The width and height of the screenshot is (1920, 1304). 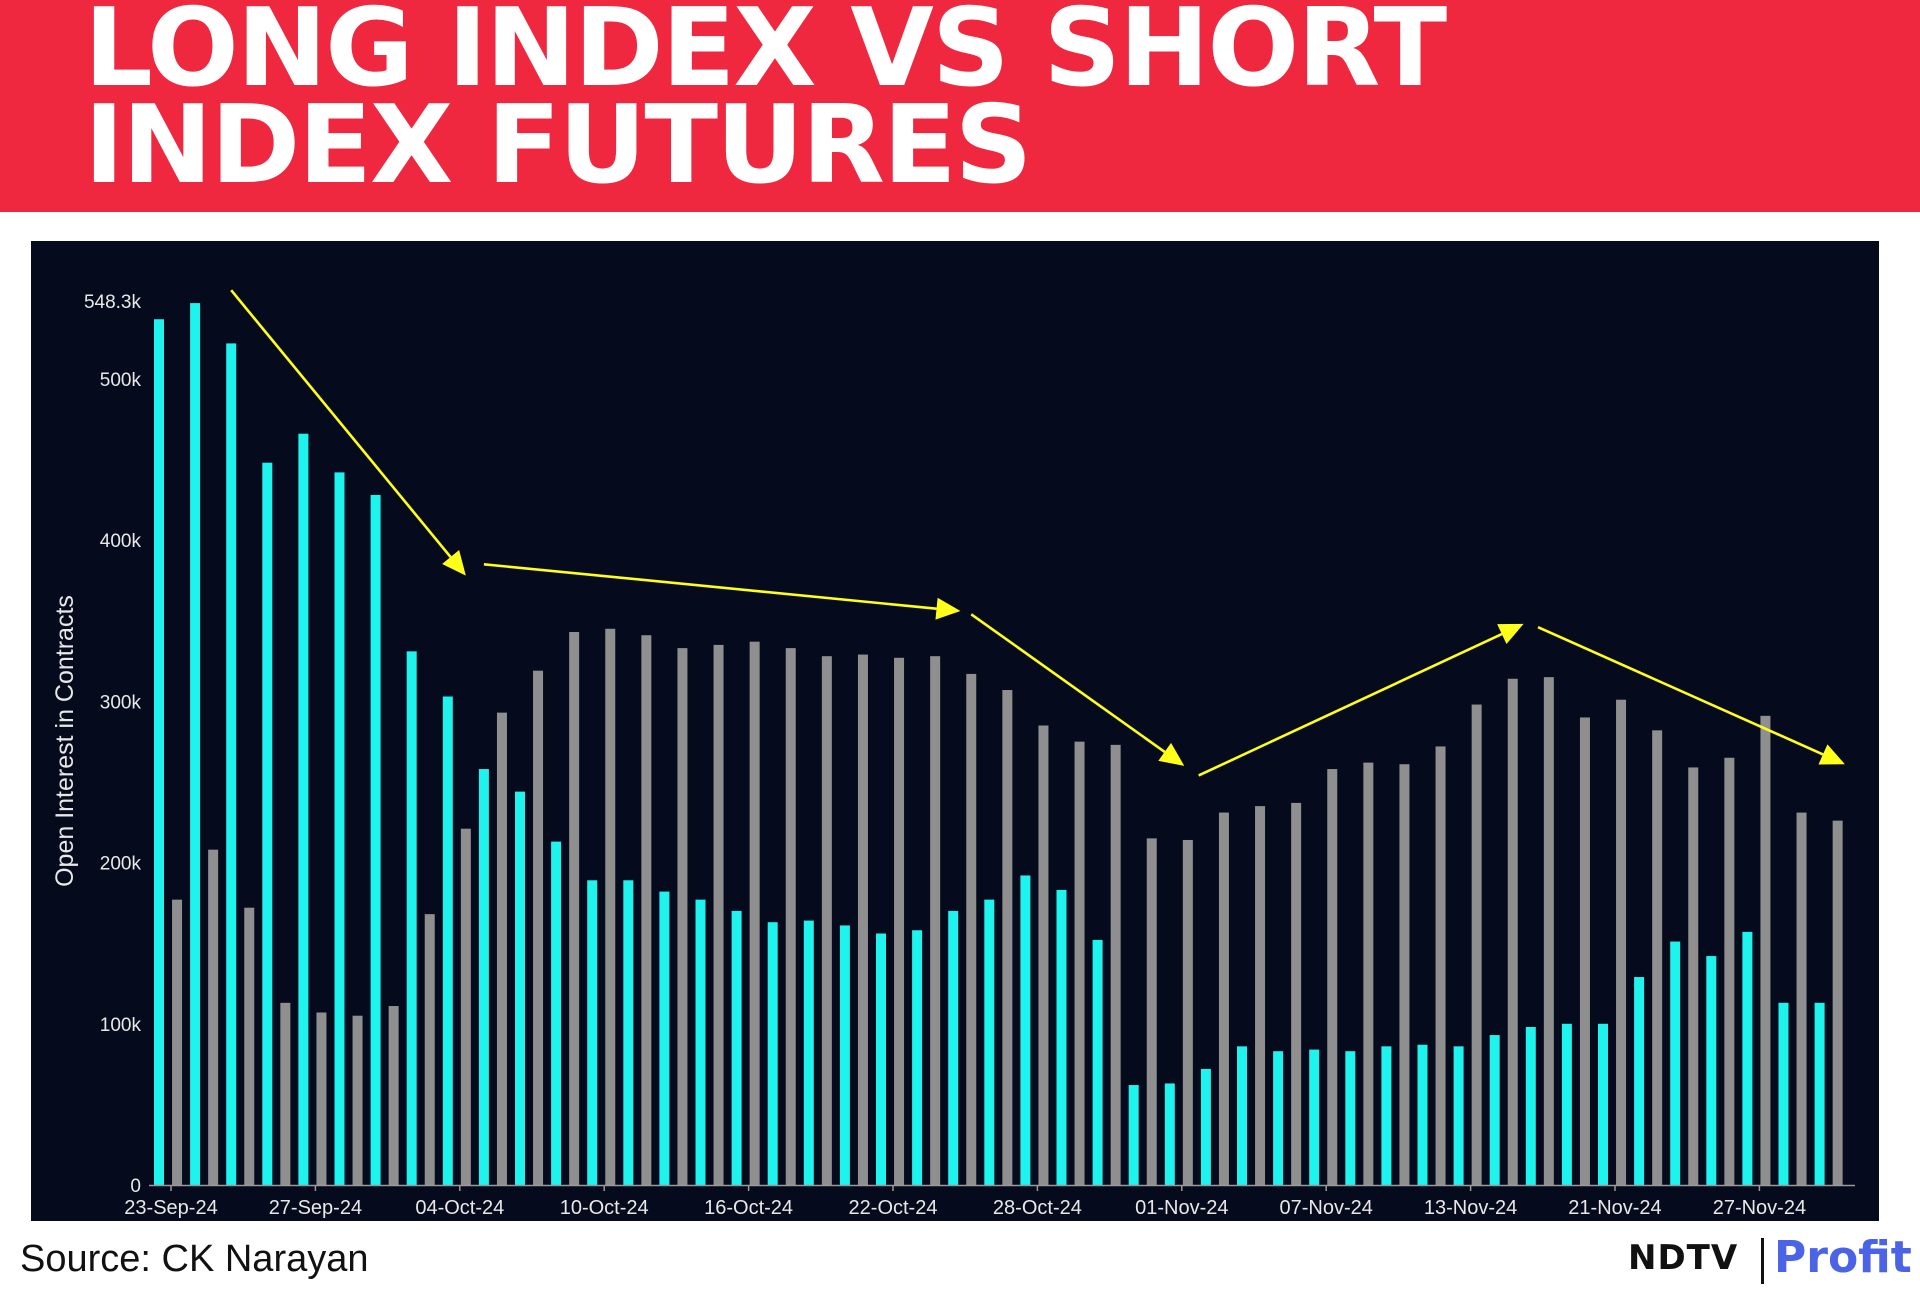 I want to click on x-tick-label: 07-Nov-24, so click(x=1326, y=1208).